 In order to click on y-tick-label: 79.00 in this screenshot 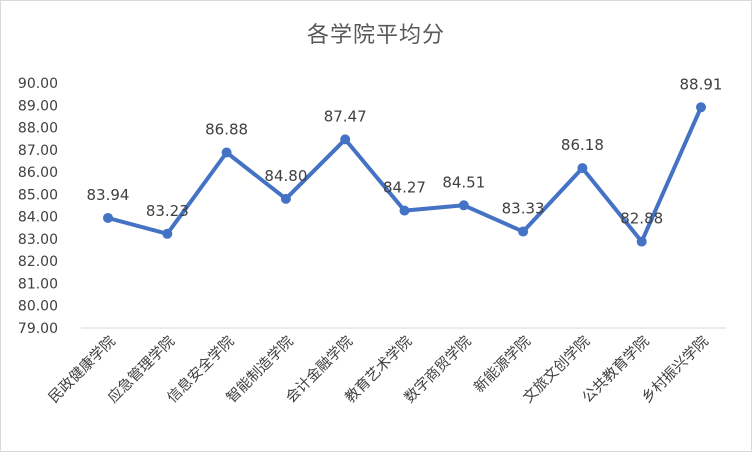, I will do `click(38, 329)`.